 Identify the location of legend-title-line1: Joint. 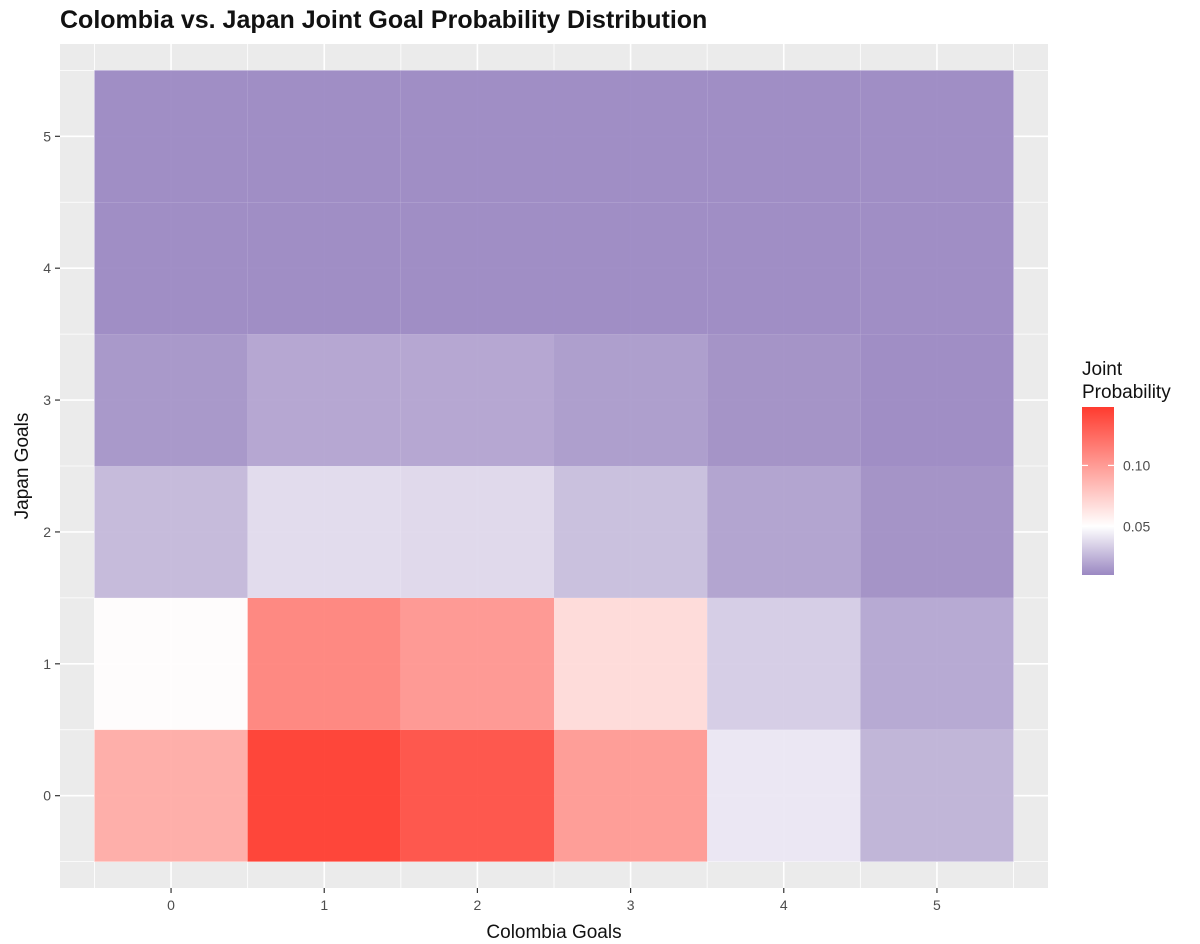
(1102, 369).